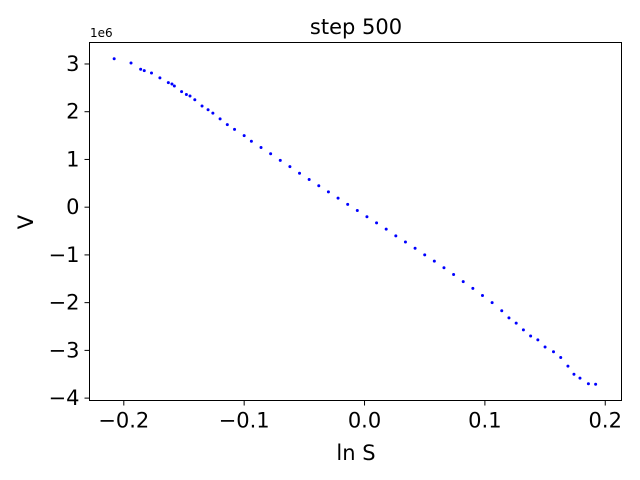  I want to click on y-tick-label: −3, so click(64, 350).